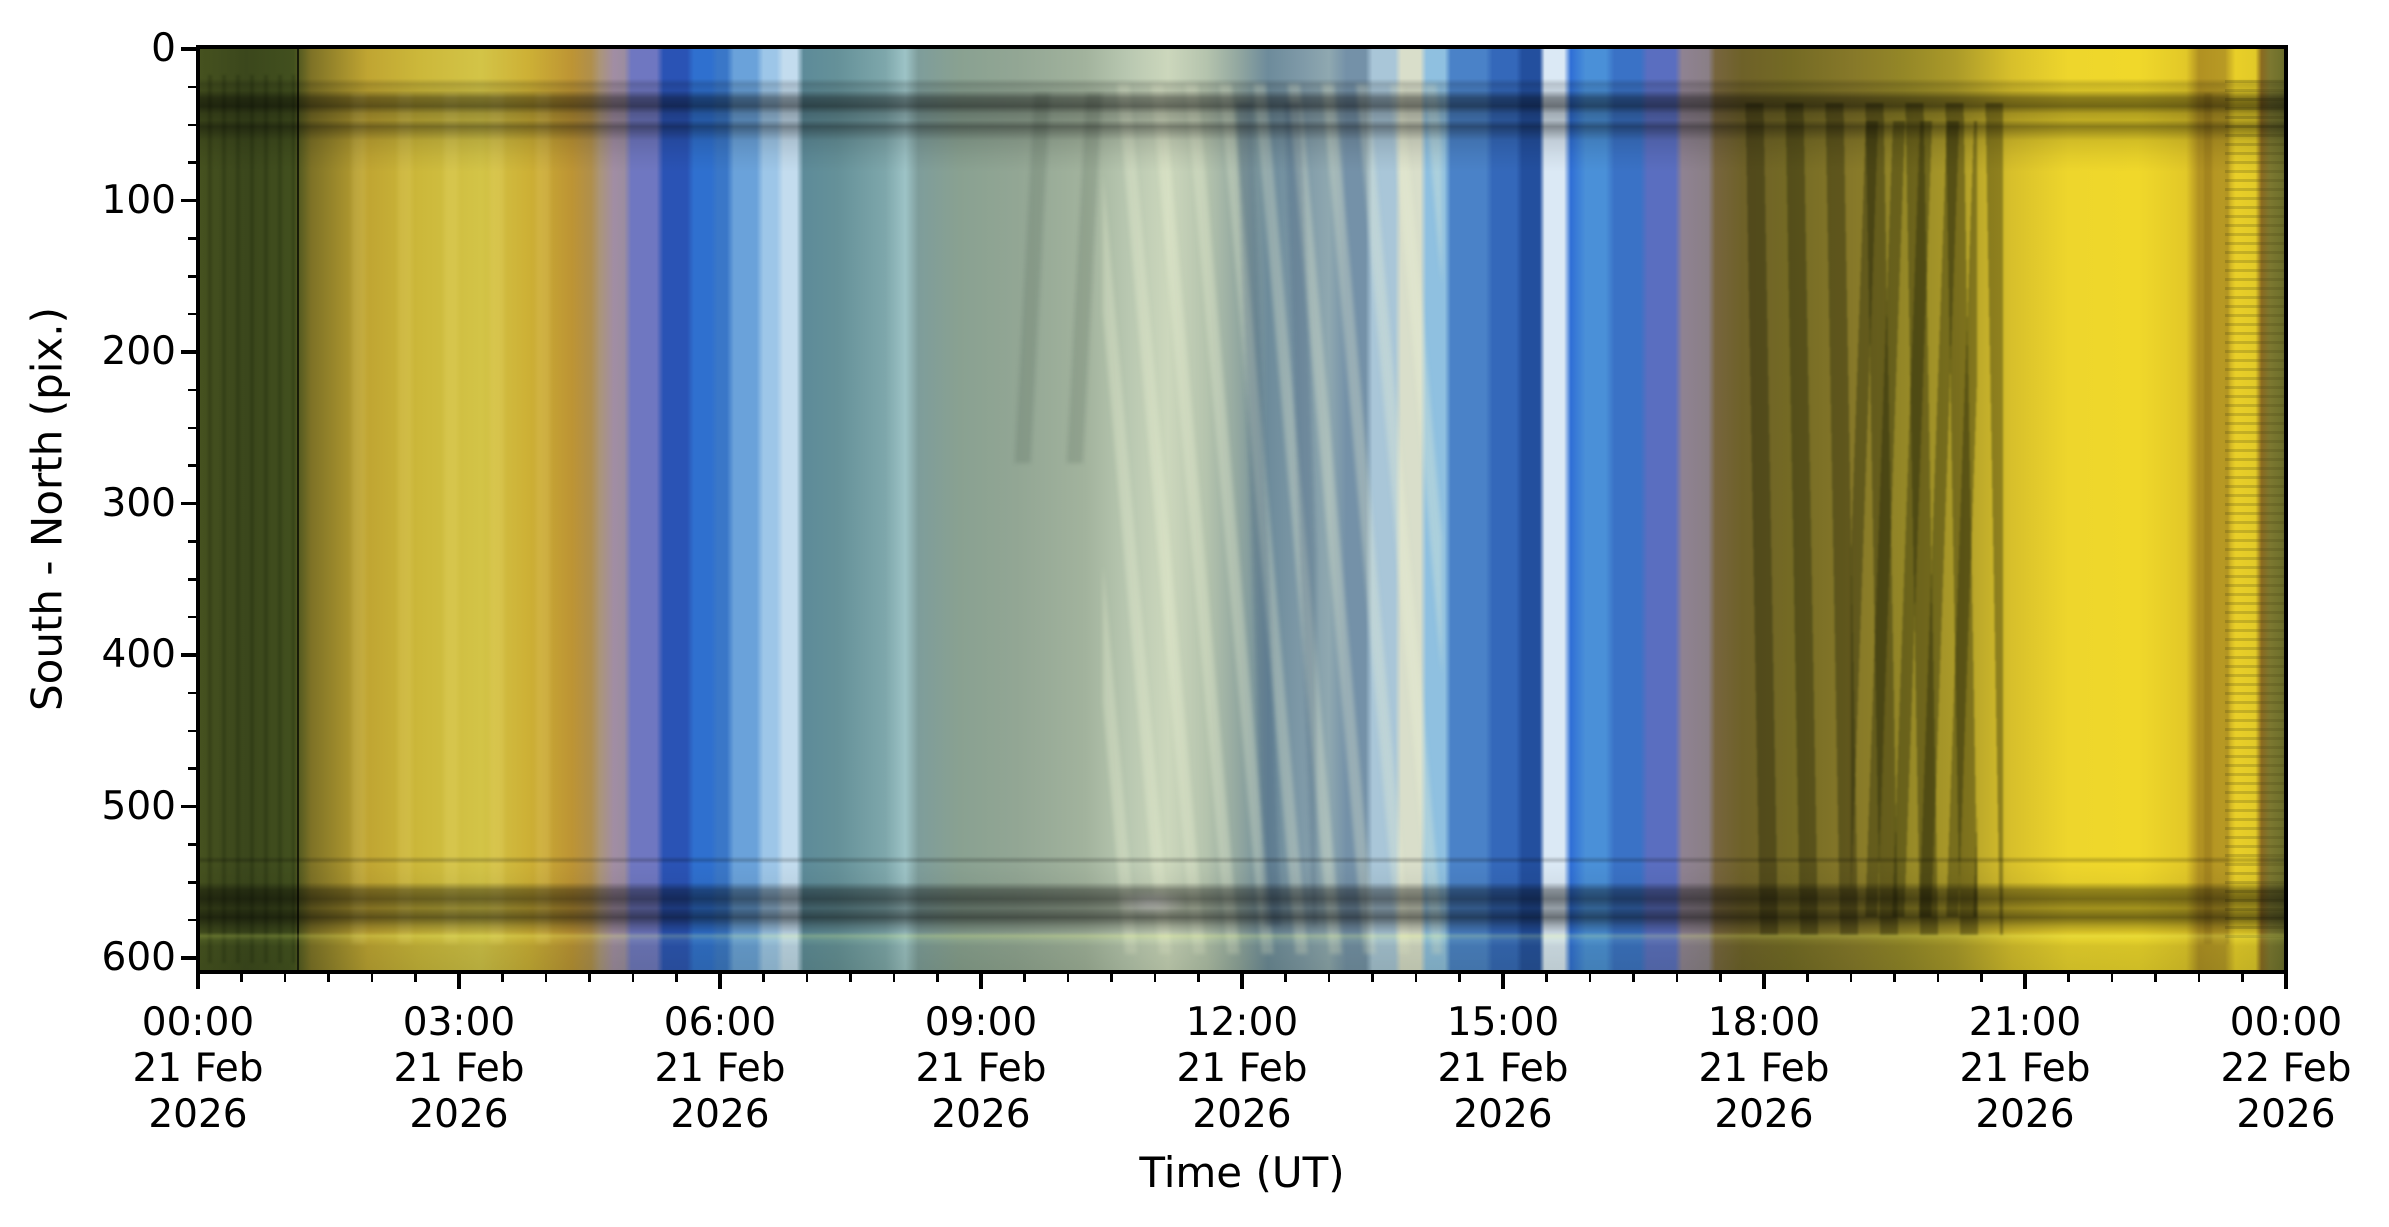 This screenshot has width=2389, height=1227. What do you see at coordinates (138, 957) in the screenshot?
I see `y-tick-label: 600` at bounding box center [138, 957].